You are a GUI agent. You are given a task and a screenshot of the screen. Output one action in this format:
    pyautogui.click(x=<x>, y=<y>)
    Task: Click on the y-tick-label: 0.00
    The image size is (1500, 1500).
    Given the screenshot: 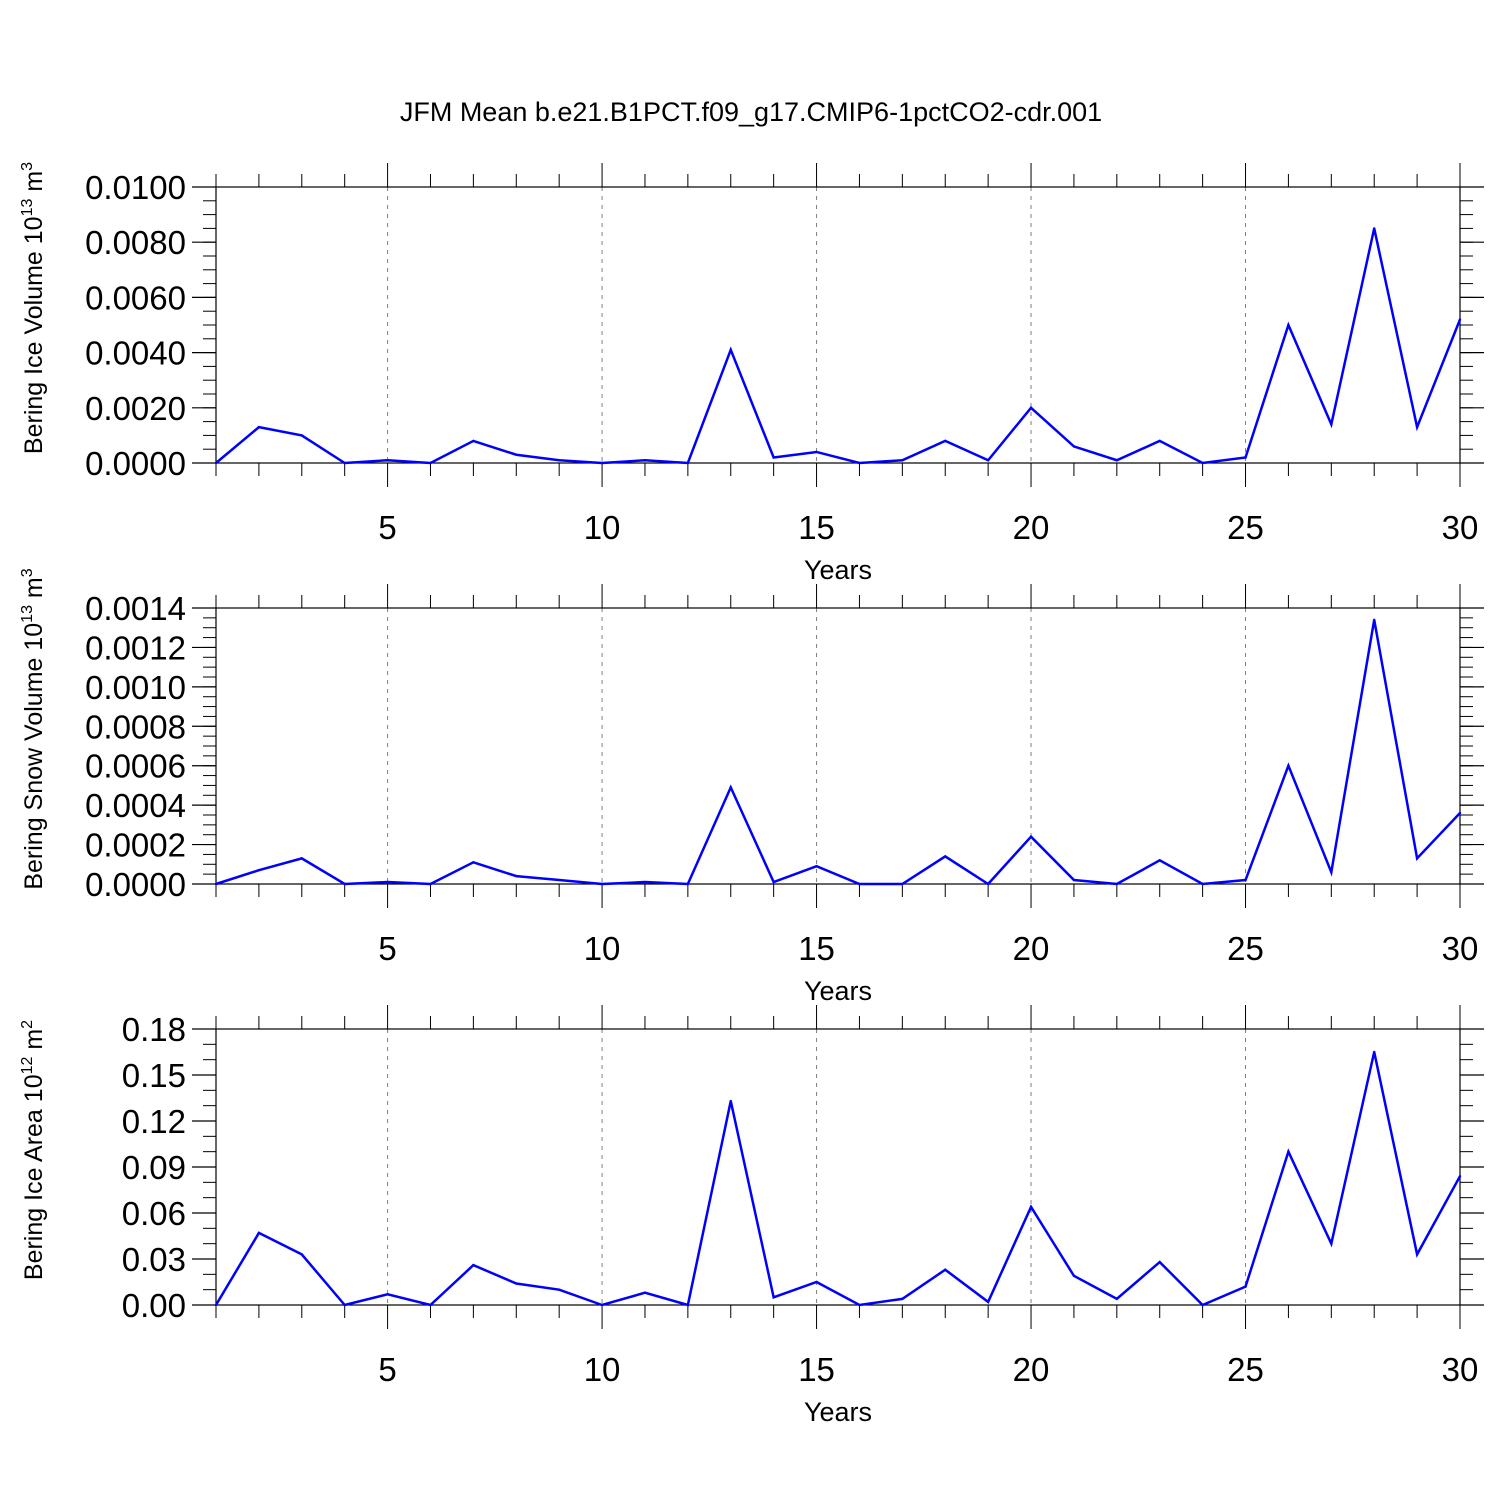 What is the action you would take?
    pyautogui.click(x=154, y=1305)
    